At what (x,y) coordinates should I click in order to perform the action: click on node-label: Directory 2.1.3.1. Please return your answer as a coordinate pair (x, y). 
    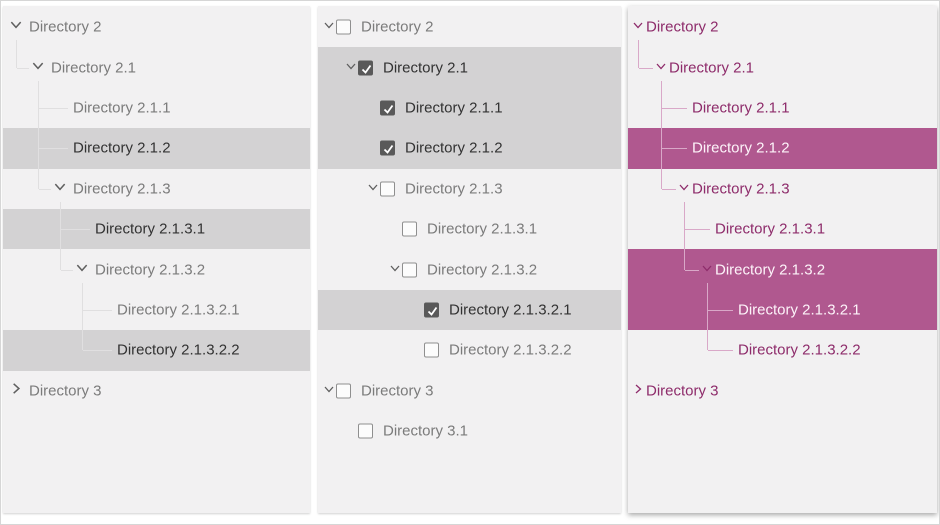
    Looking at the image, I should click on (482, 229).